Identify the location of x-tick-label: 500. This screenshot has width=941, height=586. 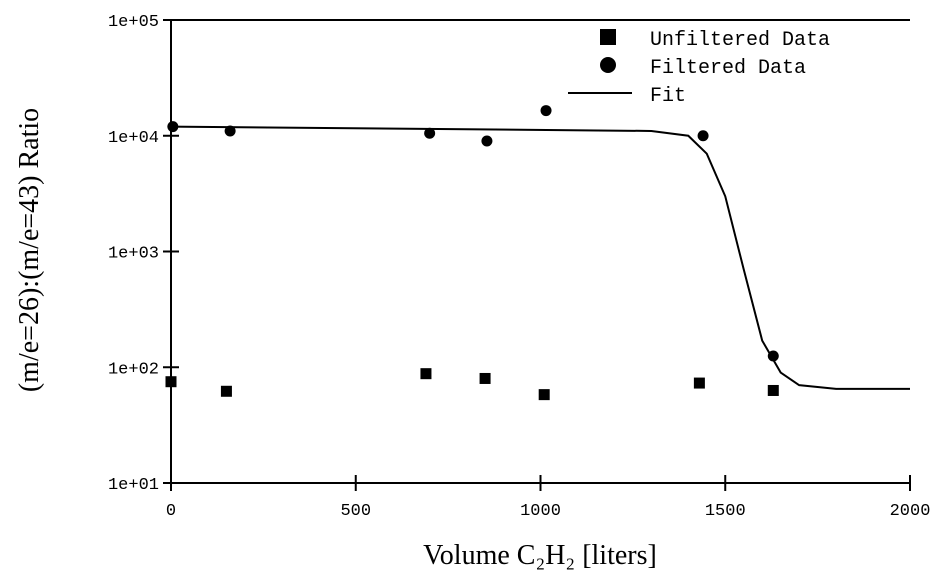
(355, 511).